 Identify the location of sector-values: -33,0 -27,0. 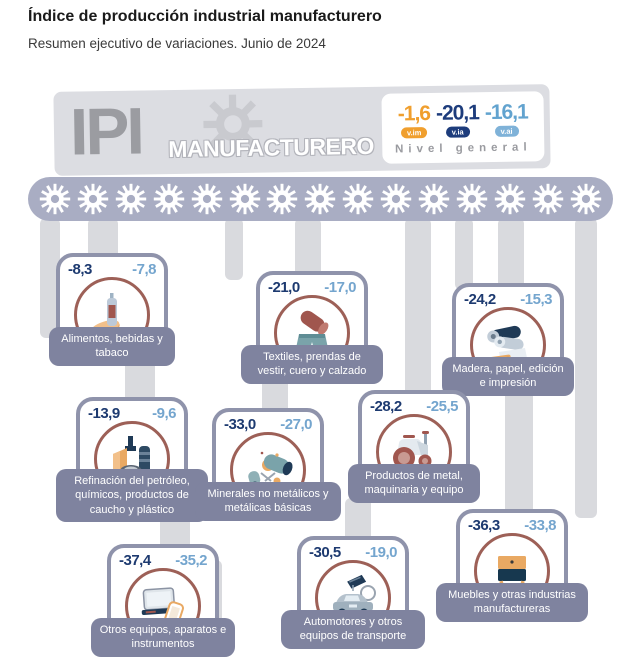
(268, 422).